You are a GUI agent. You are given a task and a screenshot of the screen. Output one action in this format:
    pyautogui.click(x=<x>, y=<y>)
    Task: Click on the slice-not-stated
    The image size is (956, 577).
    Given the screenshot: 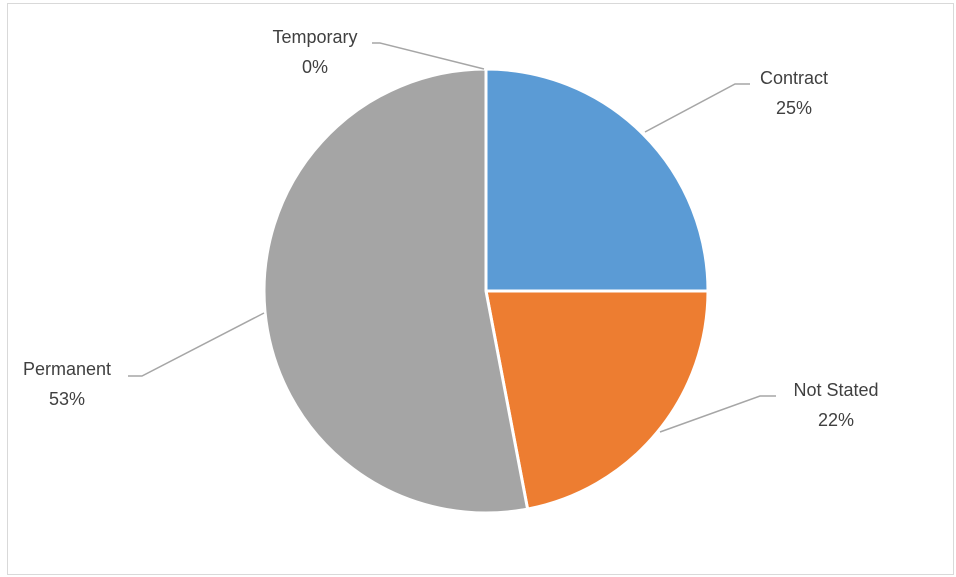 What is the action you would take?
    pyautogui.click(x=597, y=400)
    